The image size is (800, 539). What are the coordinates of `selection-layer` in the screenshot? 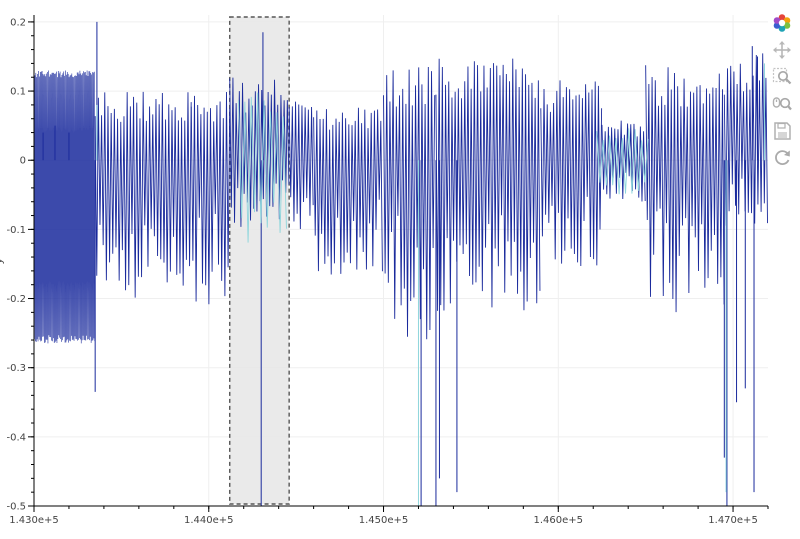 It's located at (259, 260).